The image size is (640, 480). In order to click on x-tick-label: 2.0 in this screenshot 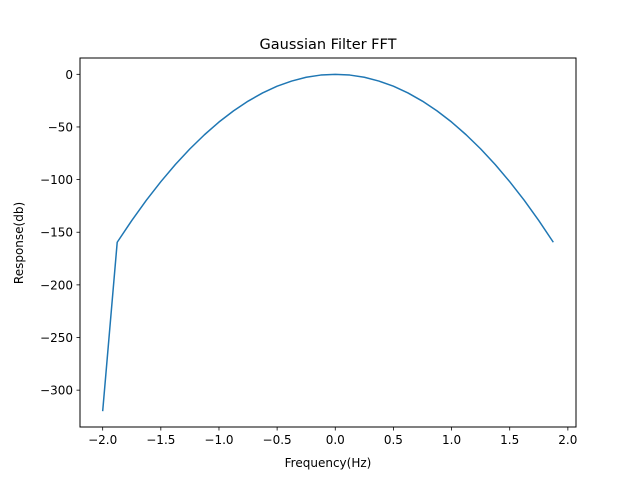, I will do `click(567, 440)`.